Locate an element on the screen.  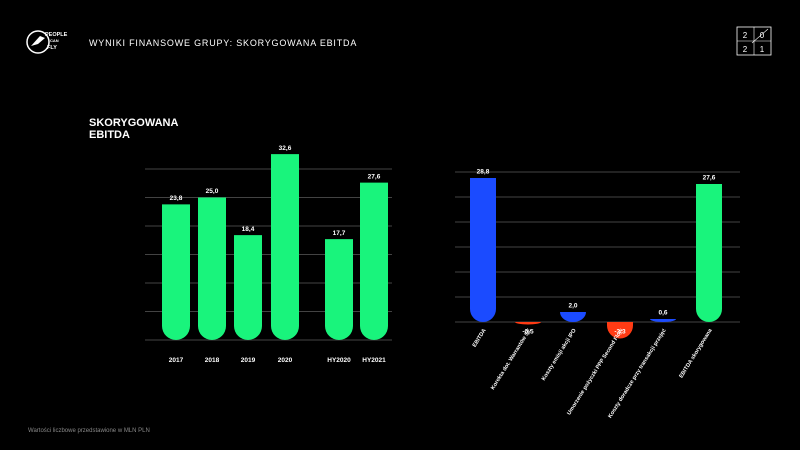
logo-text: CAN is located at coordinates (54, 40).